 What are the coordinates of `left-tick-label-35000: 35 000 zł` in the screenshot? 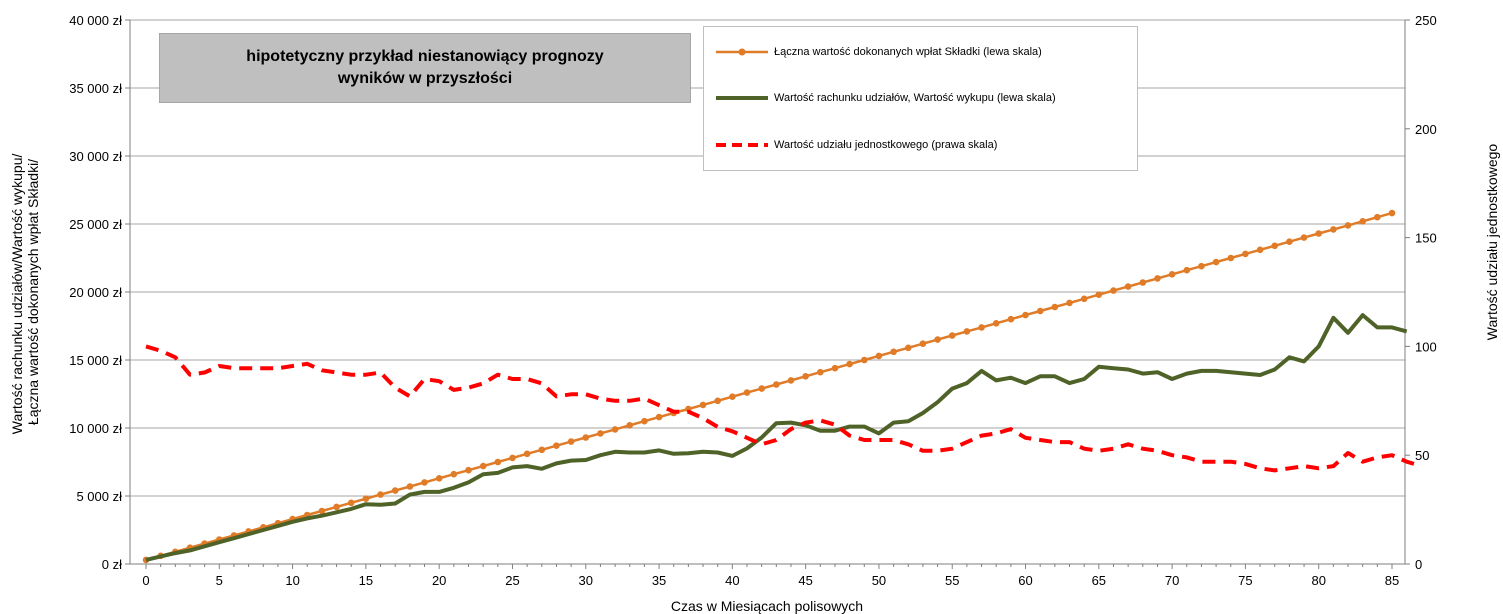 It's located at (95, 88).